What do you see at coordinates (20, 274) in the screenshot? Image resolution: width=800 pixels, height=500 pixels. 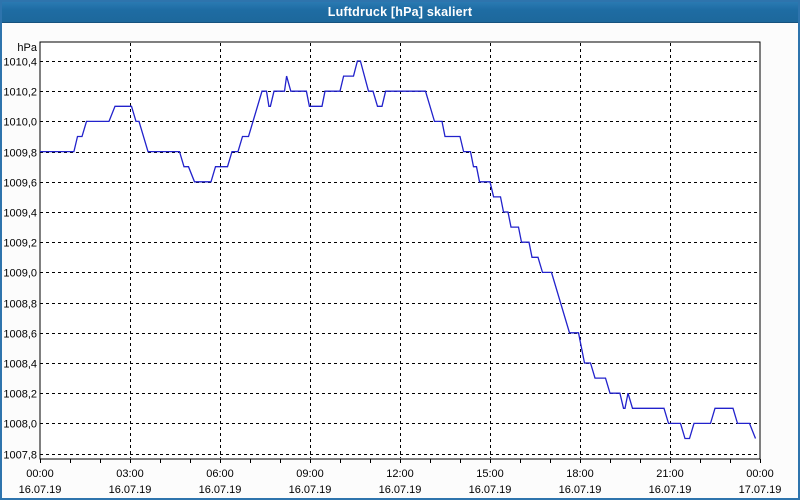 I see `y-axis-tick-label: 1009,0` at bounding box center [20, 274].